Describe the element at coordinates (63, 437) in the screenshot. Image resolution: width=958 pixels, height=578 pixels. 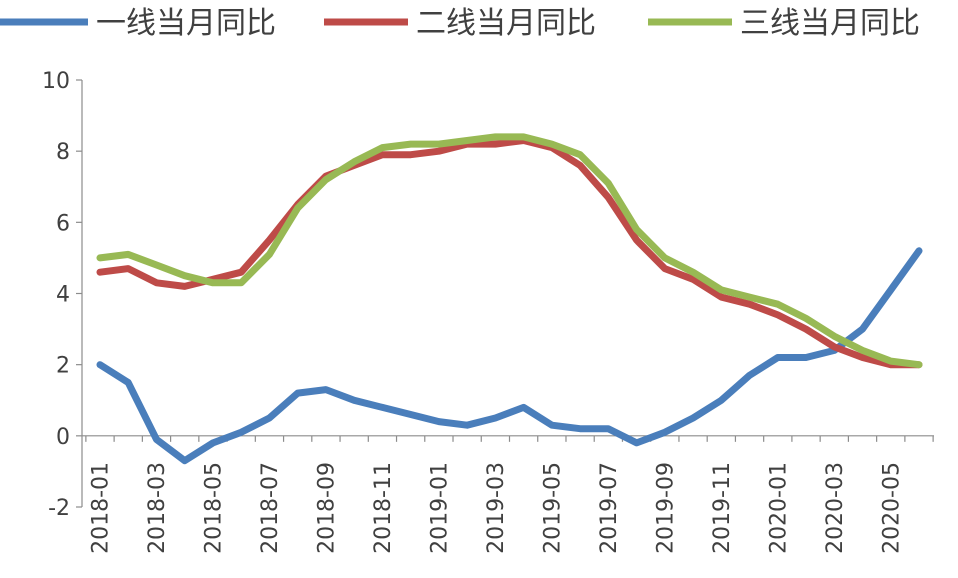
I see `y-tick-label: 0` at that location.